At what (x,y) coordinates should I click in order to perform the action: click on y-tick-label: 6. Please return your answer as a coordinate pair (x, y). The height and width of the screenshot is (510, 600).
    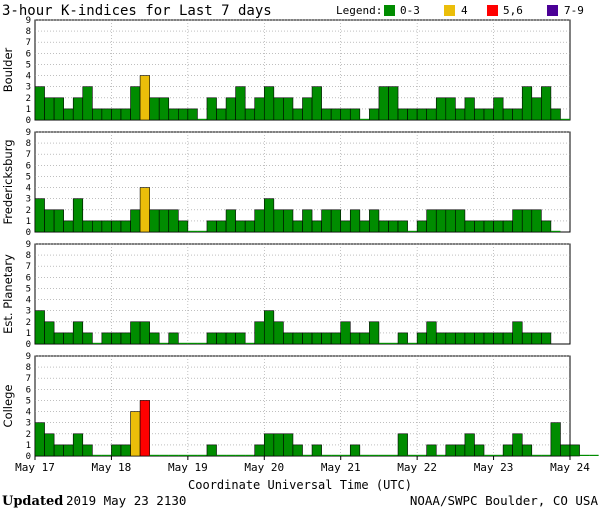
    Looking at the image, I should click on (28, 54).